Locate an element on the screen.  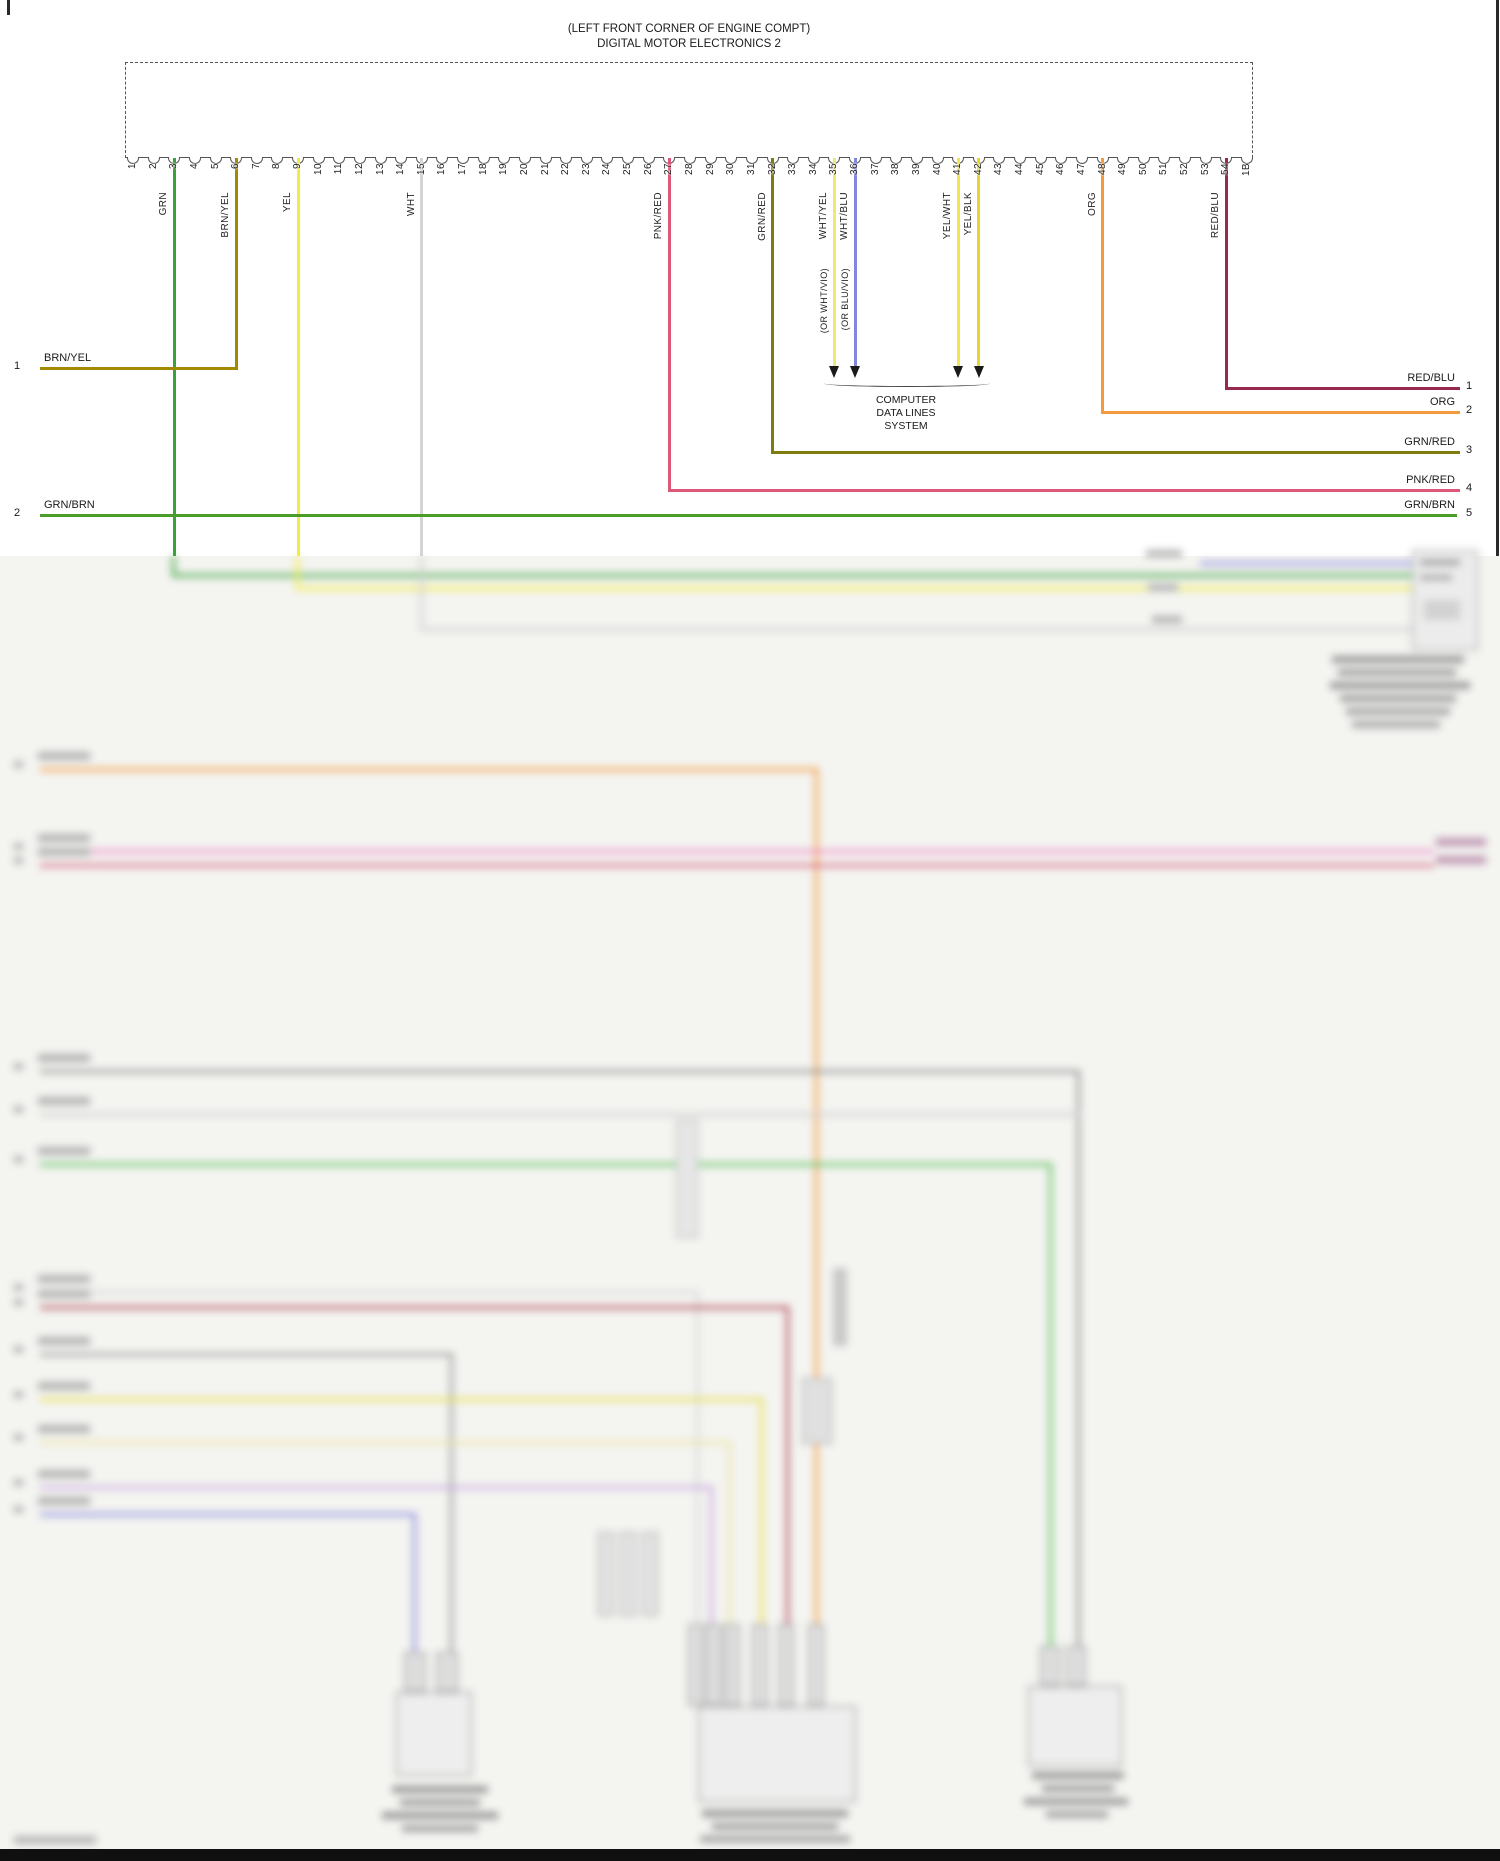
pin-number: 19 is located at coordinates (504, 169).